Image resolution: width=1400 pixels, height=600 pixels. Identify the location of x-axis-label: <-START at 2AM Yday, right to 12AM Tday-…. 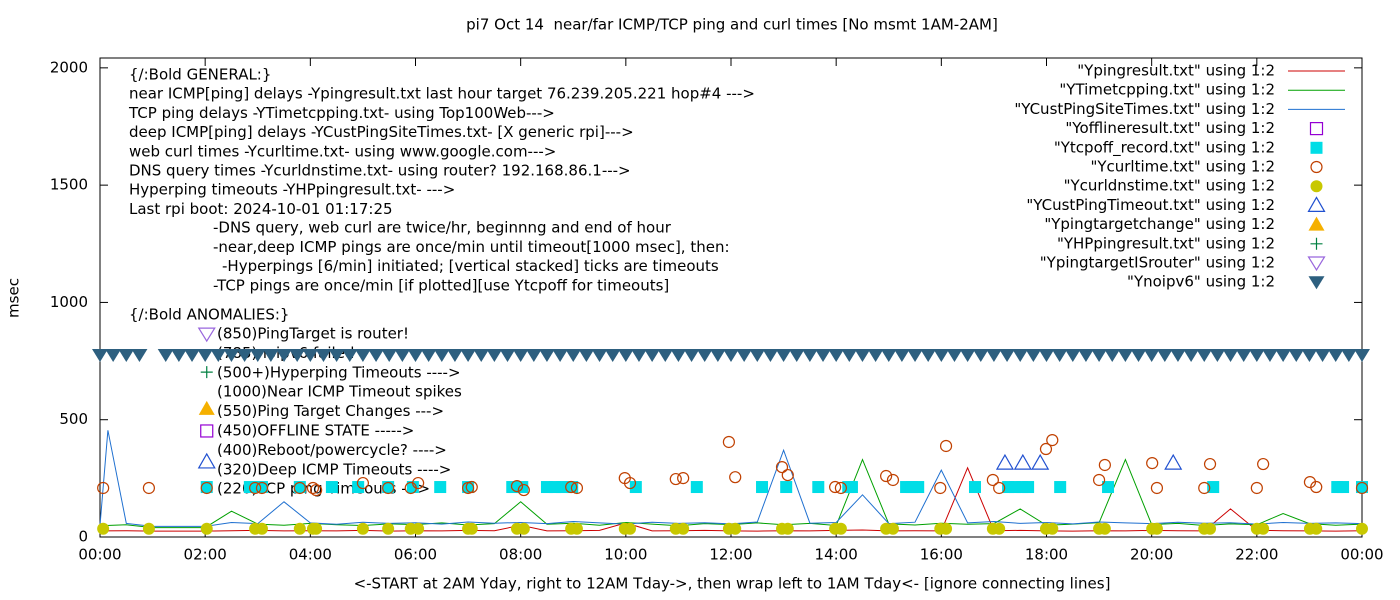
(732, 584).